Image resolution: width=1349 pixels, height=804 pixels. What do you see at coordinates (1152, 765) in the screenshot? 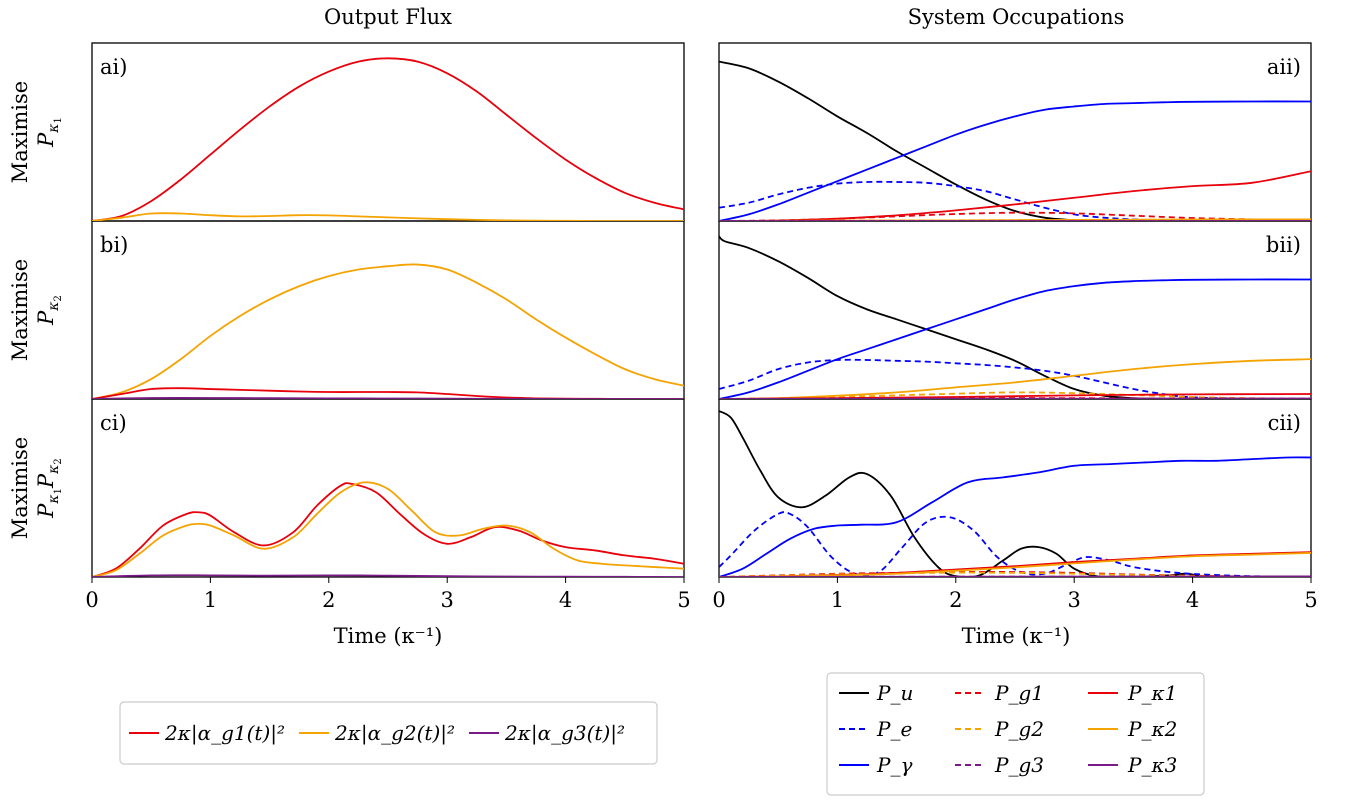
I see `legend-label: P_κ3` at bounding box center [1152, 765].